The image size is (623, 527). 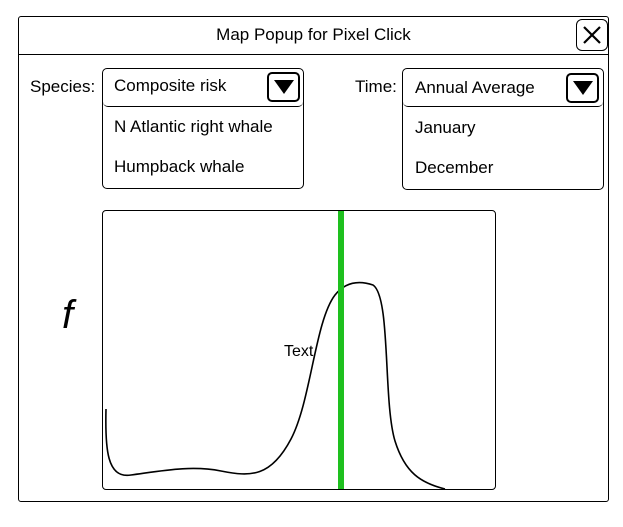 I want to click on species-label: Species:, so click(x=63, y=86).